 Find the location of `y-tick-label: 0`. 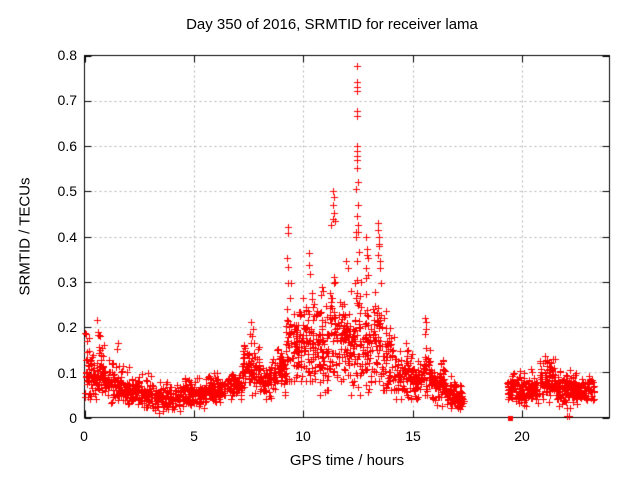

y-tick-label: 0 is located at coordinates (73, 418).